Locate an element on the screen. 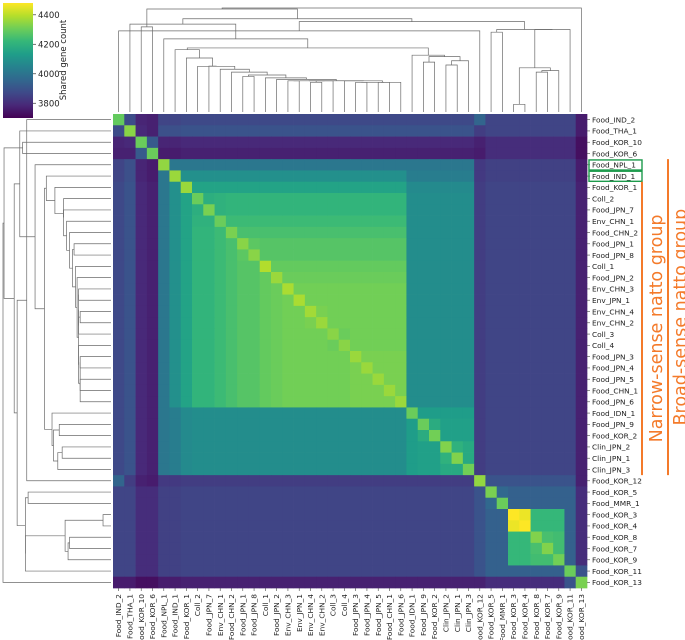 This screenshot has height=640, width=685. row-label: Food_KOR_9 is located at coordinates (615, 560).